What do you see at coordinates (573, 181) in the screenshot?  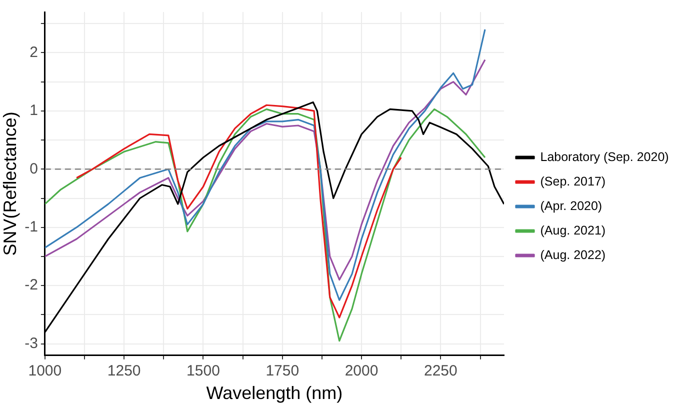 I see `legend-label: (Sep. 2017)` at bounding box center [573, 181].